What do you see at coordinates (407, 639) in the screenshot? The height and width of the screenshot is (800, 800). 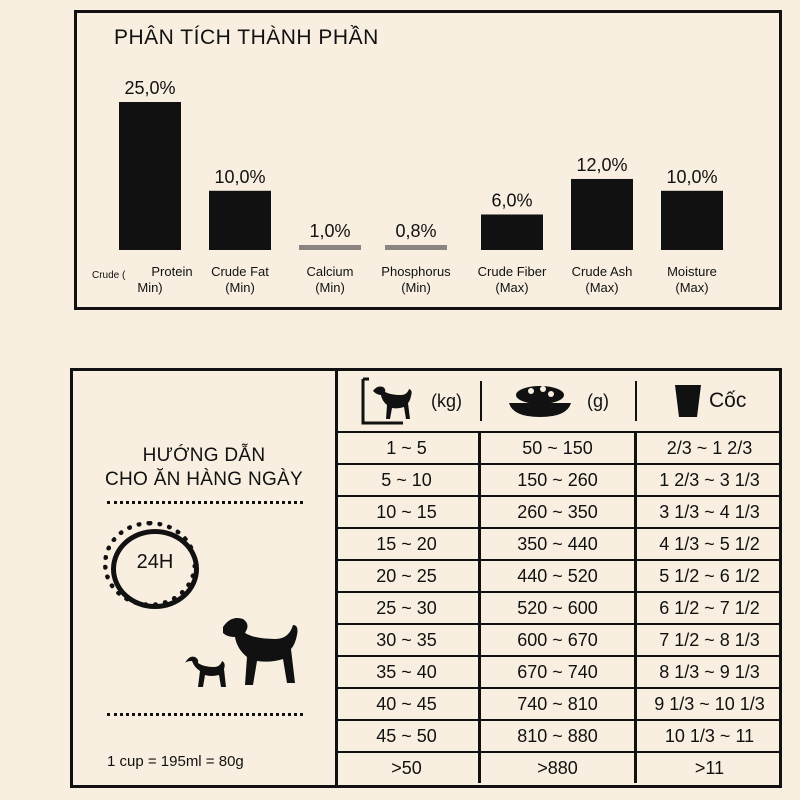 I see `weight-cell: 30 ~ 35` at bounding box center [407, 639].